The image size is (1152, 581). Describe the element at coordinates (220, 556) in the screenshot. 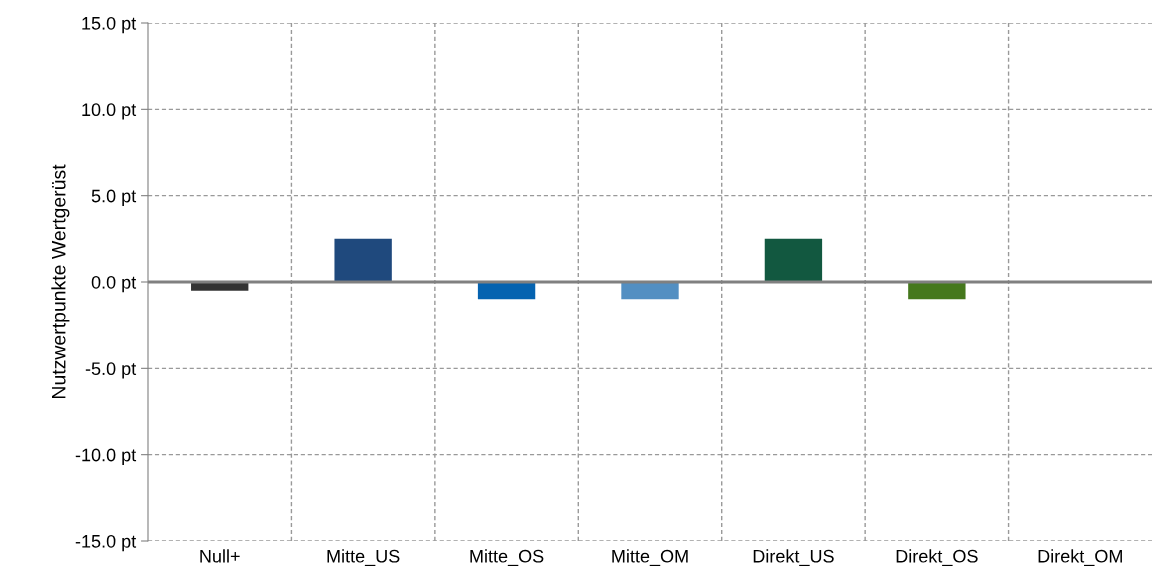

I see `x-tick-label: Null+` at that location.